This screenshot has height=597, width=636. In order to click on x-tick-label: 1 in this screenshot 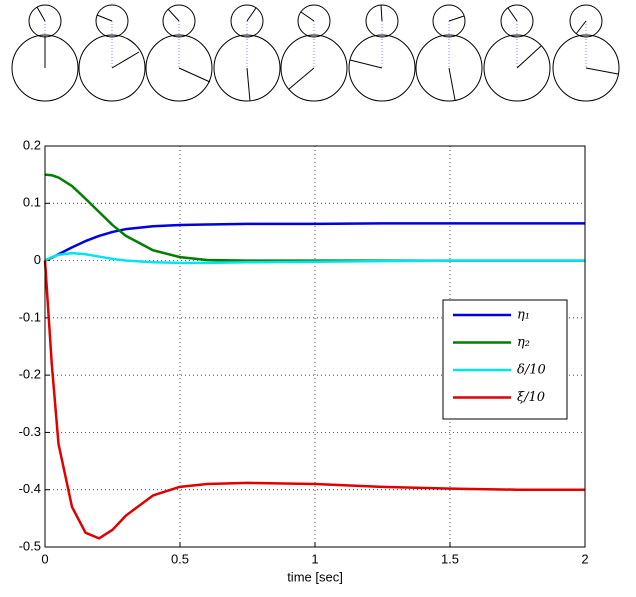, I will do `click(314, 558)`.